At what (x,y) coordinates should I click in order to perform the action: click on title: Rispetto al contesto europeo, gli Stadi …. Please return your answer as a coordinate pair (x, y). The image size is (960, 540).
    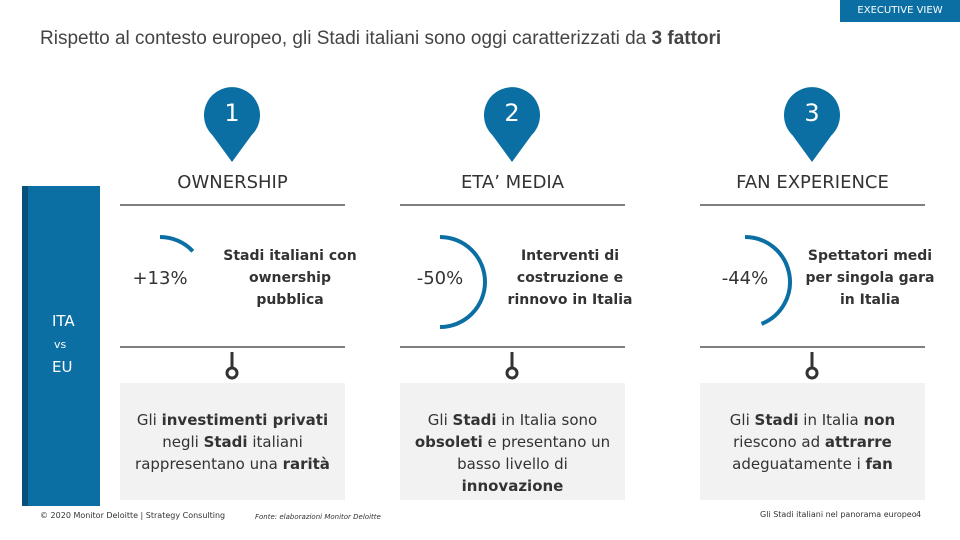
    Looking at the image, I should click on (380, 39).